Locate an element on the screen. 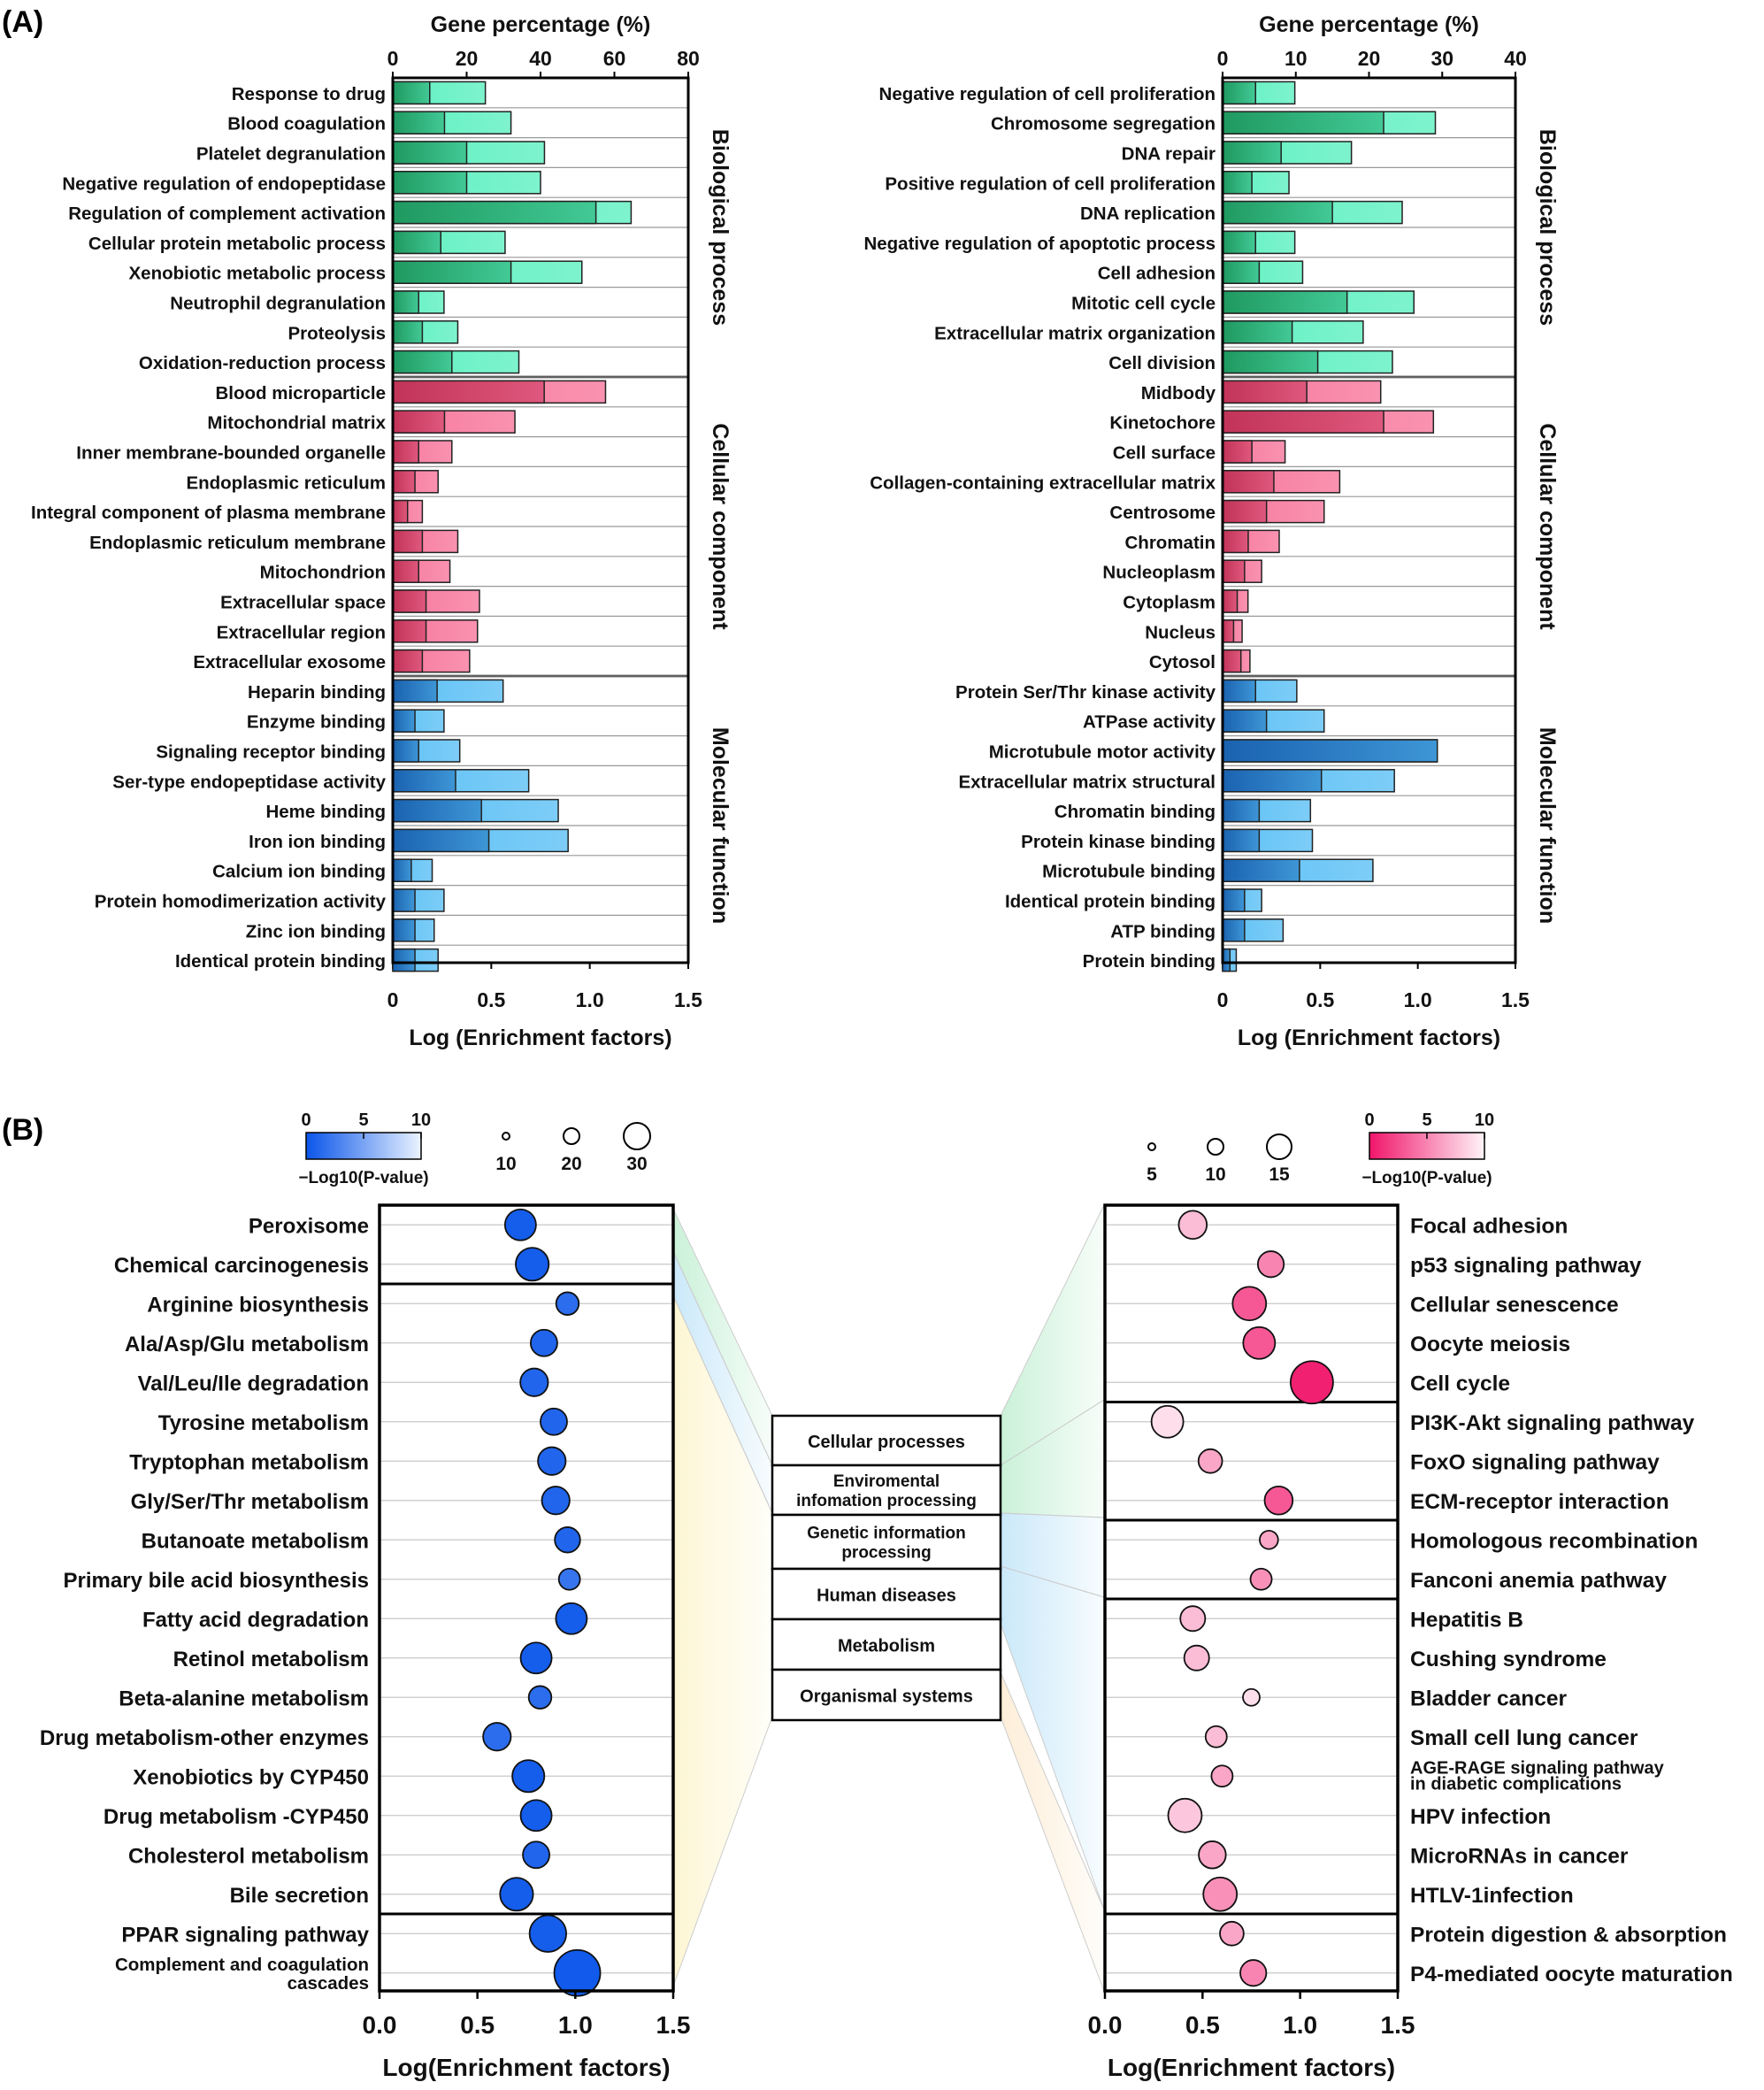  top-tick-label: 0 is located at coordinates (1223, 58).